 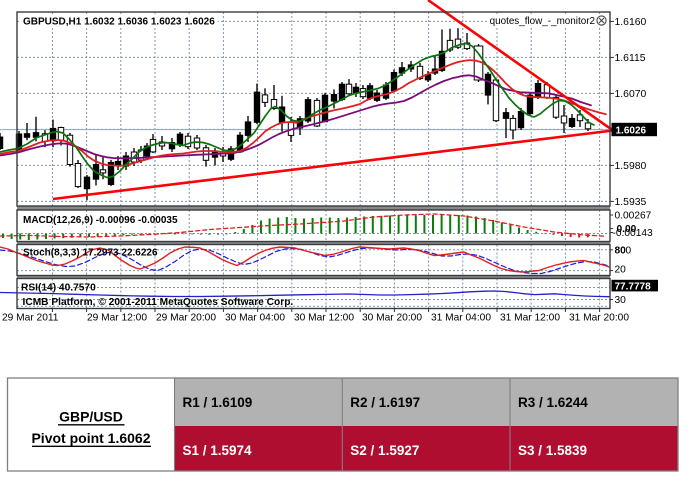 I want to click on svg-text: 0.00, so click(x=627, y=229).